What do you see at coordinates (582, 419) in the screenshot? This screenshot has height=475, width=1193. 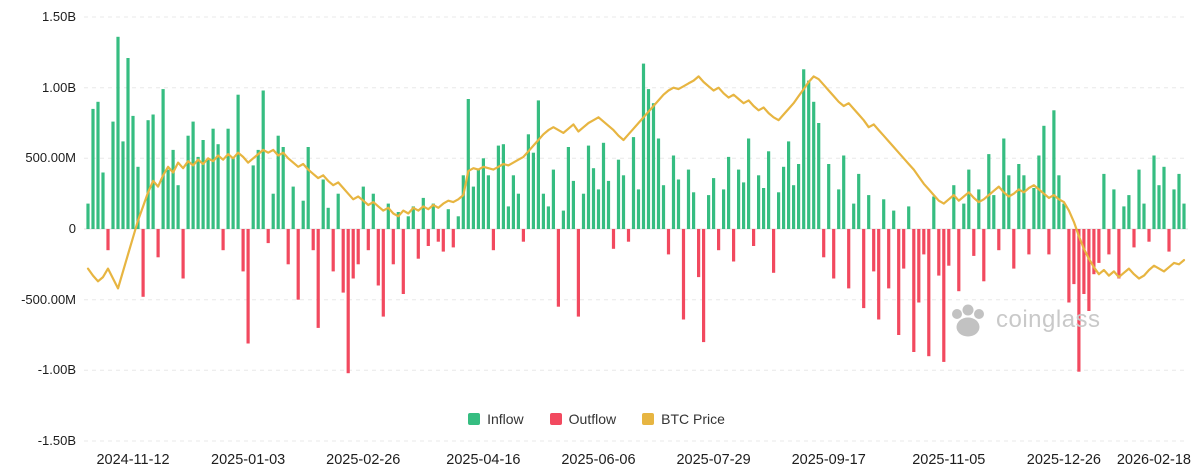 I see `legend-item-outflow: Outflow` at bounding box center [582, 419].